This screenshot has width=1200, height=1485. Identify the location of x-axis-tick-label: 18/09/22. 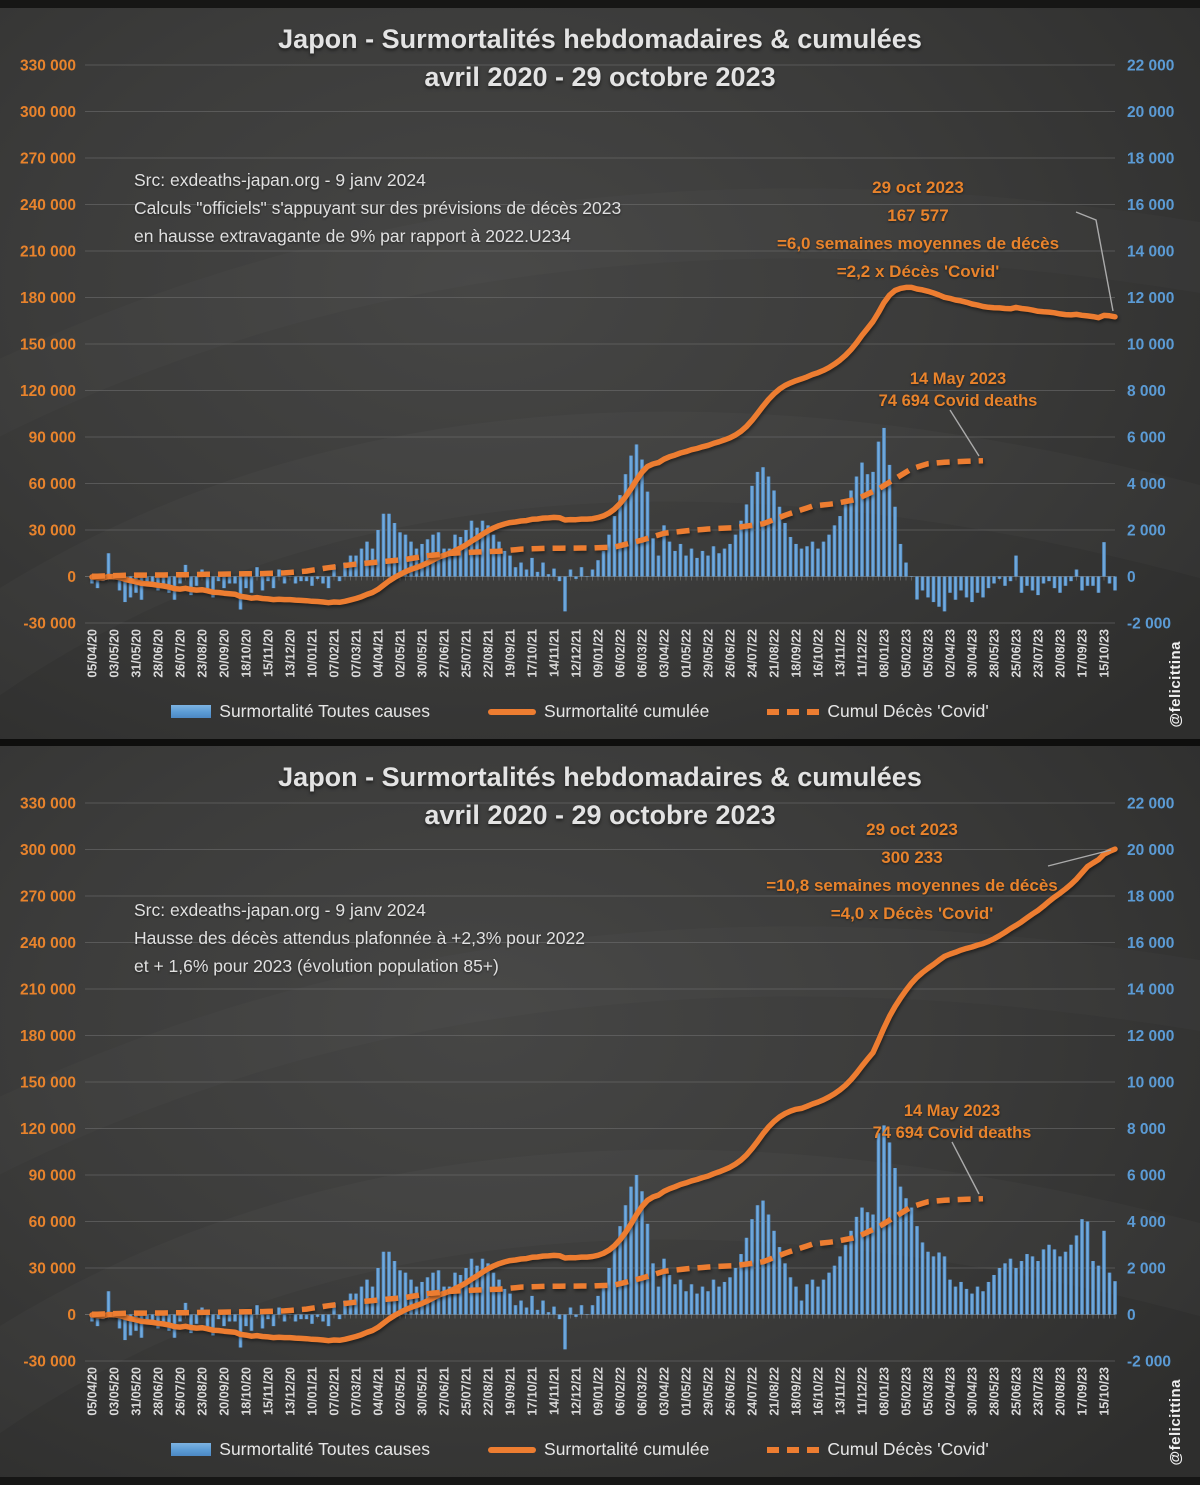
(797, 653).